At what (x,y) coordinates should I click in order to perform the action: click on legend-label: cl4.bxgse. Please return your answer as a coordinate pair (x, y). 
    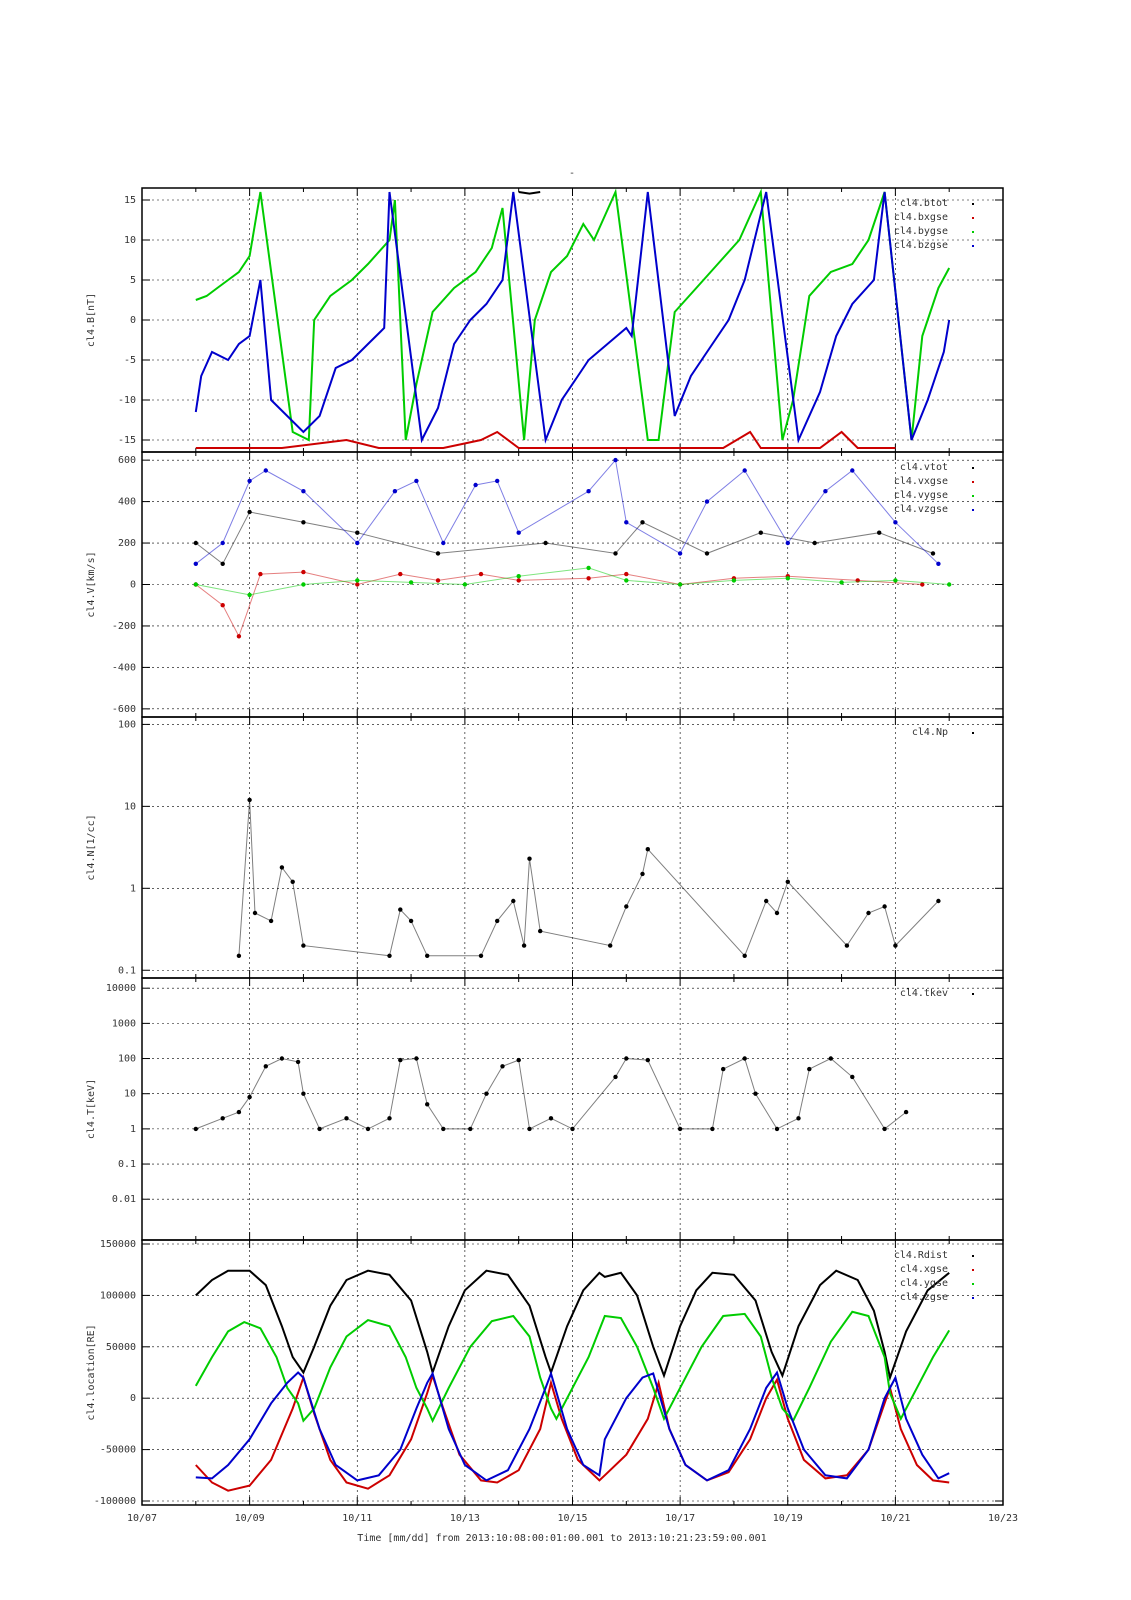
    Looking at the image, I should click on (921, 217).